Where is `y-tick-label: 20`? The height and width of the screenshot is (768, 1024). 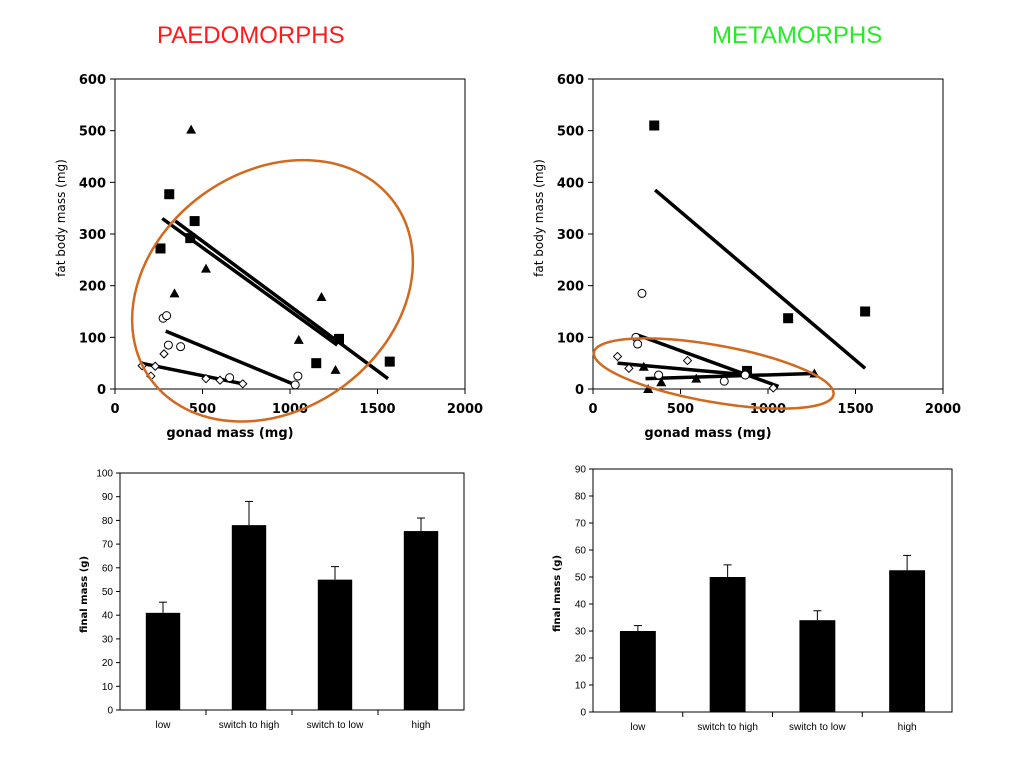 y-tick-label: 20 is located at coordinates (581, 659).